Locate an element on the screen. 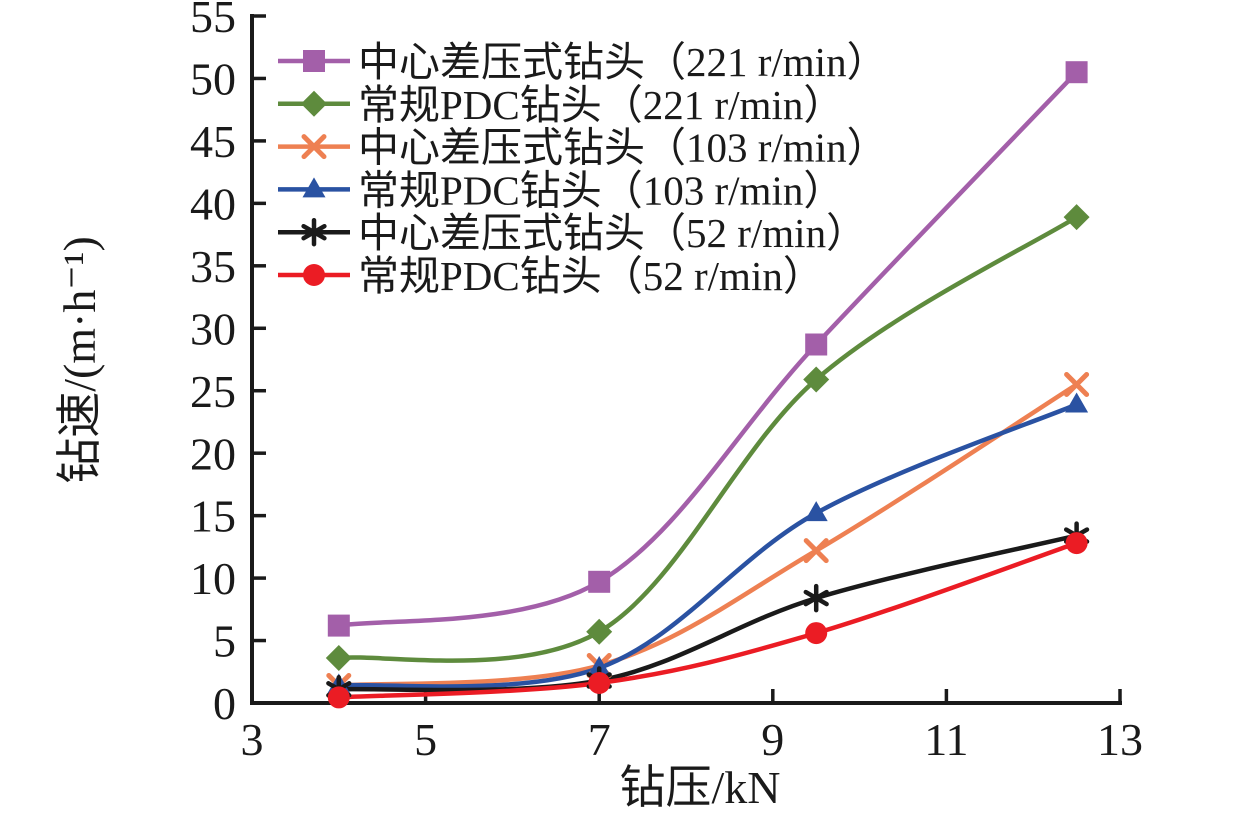 The height and width of the screenshot is (818, 1259). y-tick-label: 15 is located at coordinates (213, 516).